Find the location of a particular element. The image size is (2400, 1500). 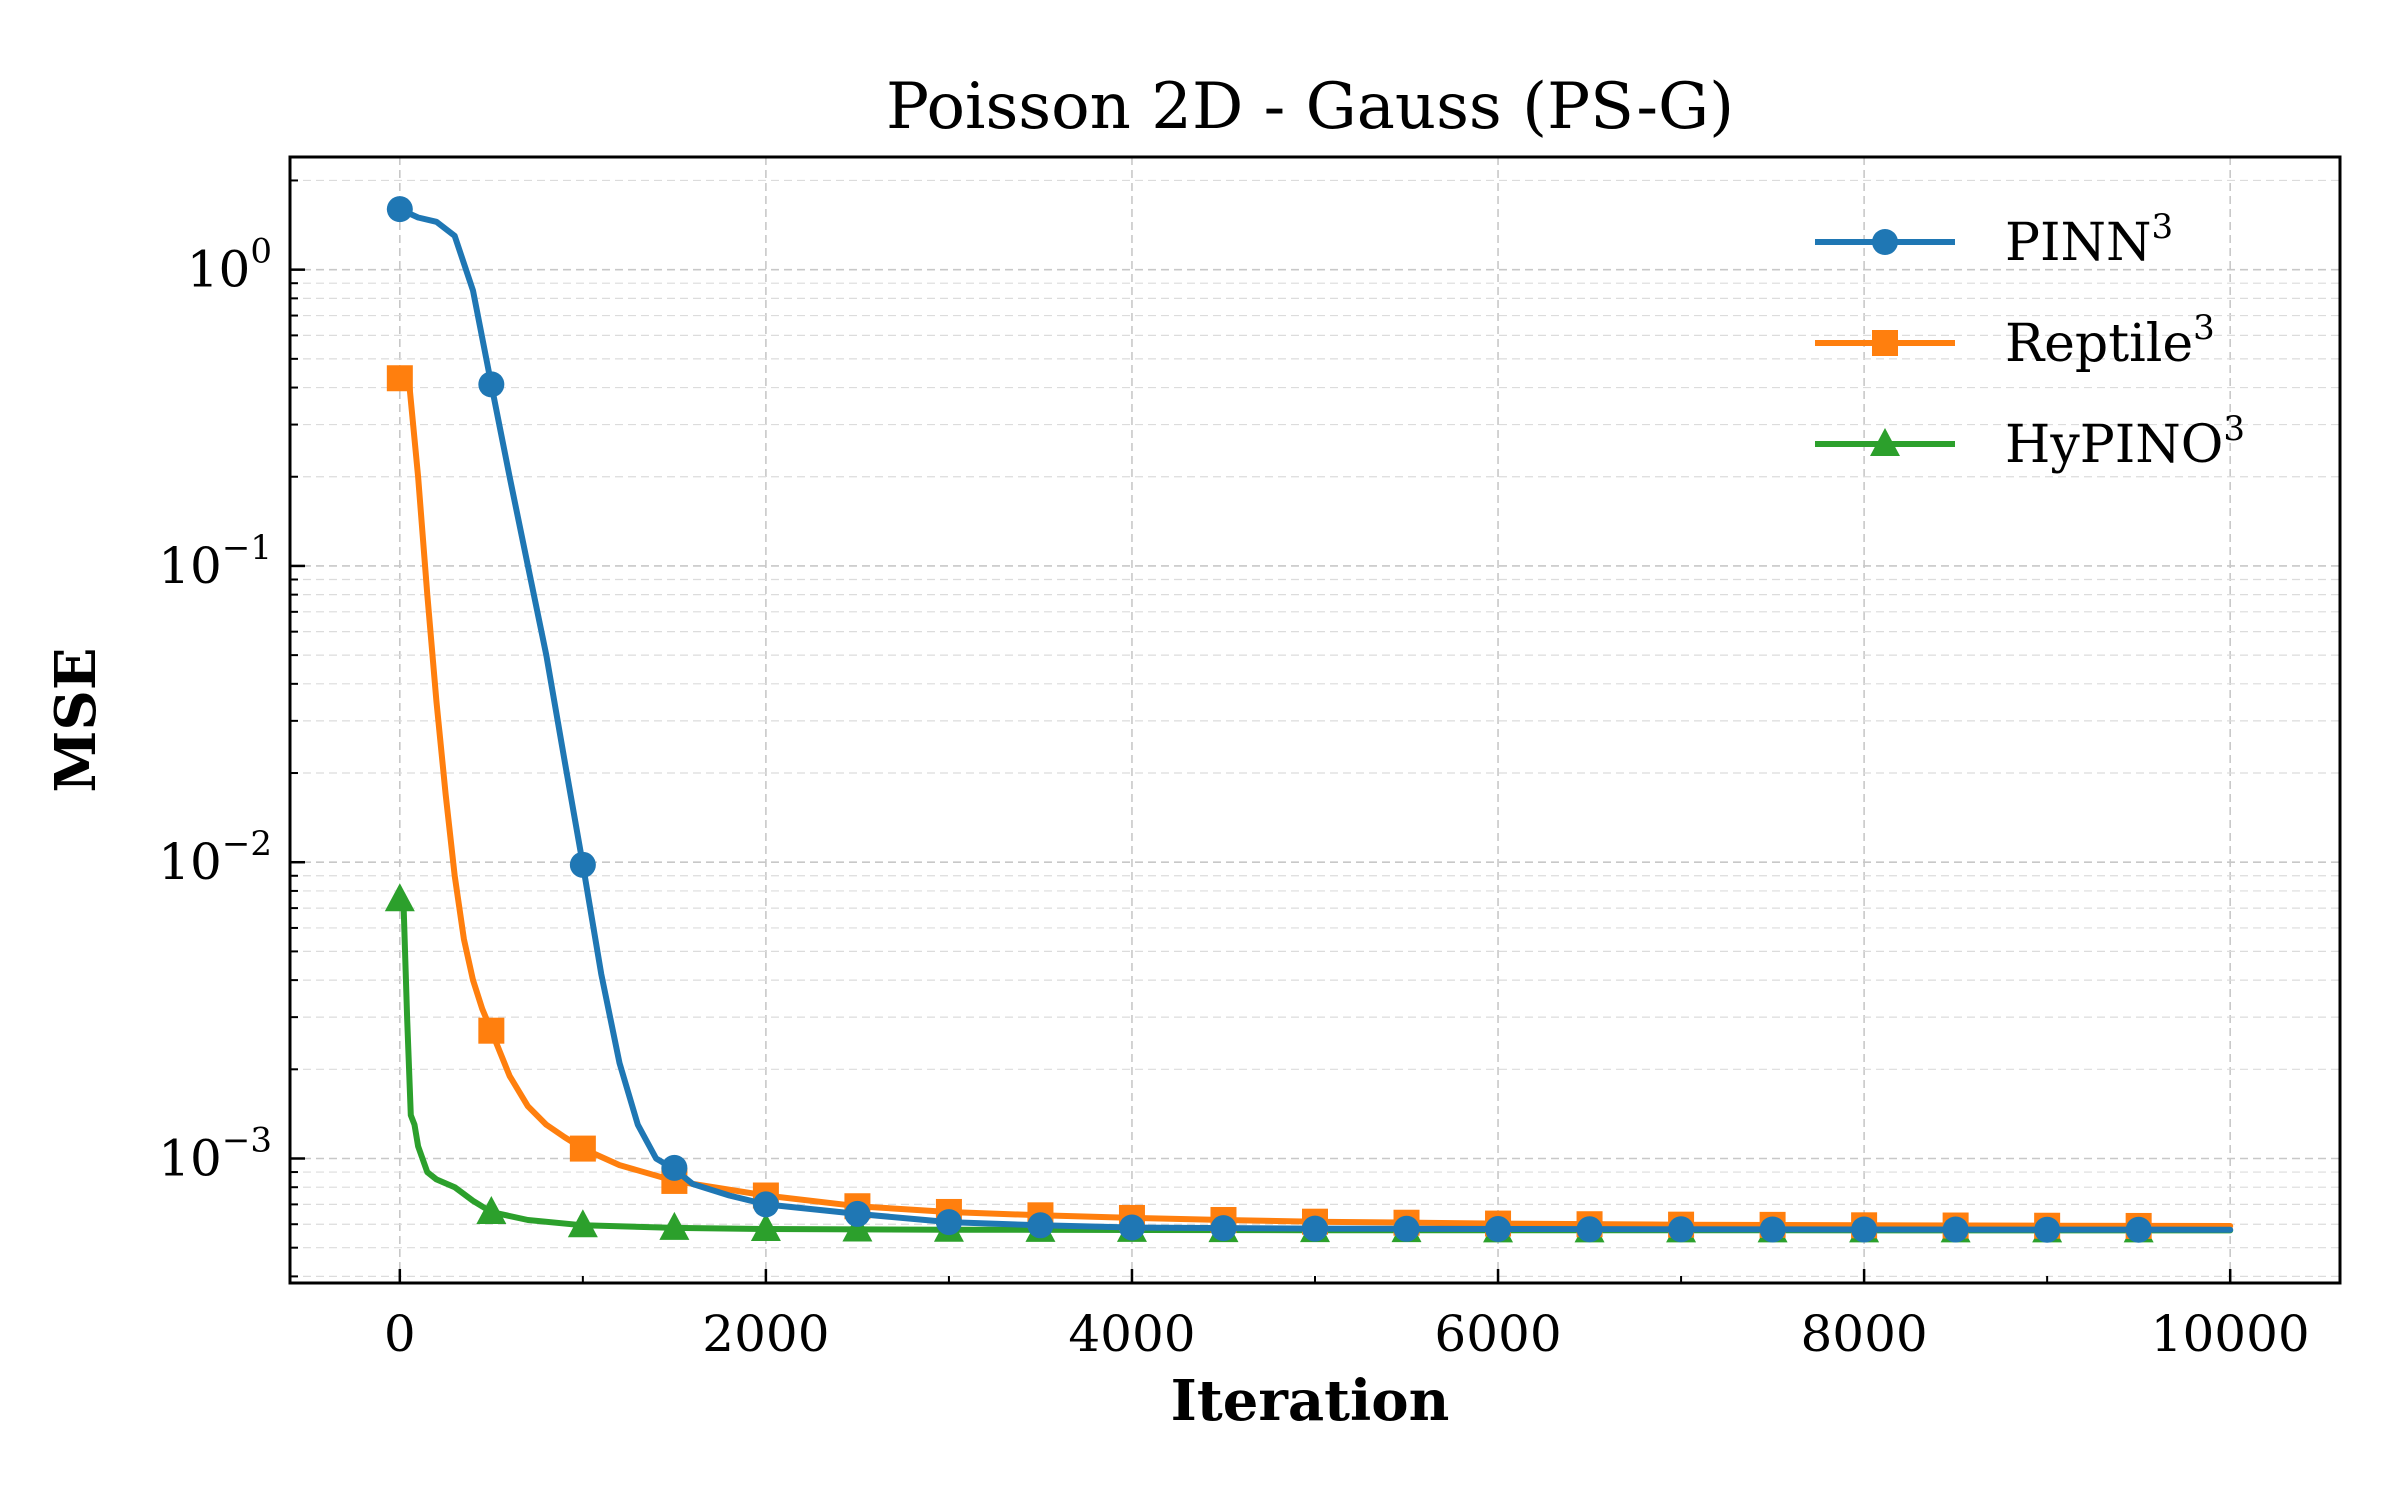

y-tick-label: 10⁰ is located at coordinates (229, 265).